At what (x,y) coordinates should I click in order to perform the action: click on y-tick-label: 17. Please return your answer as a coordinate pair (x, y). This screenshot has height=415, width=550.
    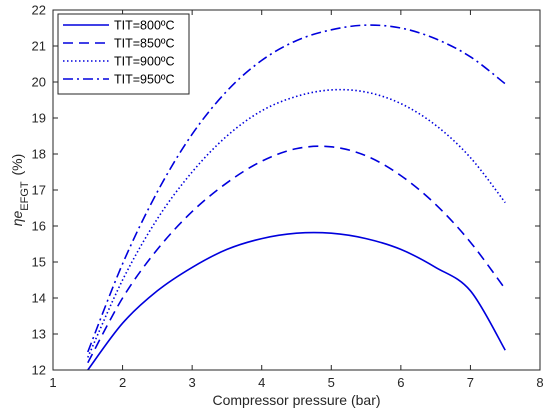
    Looking at the image, I should click on (39, 190).